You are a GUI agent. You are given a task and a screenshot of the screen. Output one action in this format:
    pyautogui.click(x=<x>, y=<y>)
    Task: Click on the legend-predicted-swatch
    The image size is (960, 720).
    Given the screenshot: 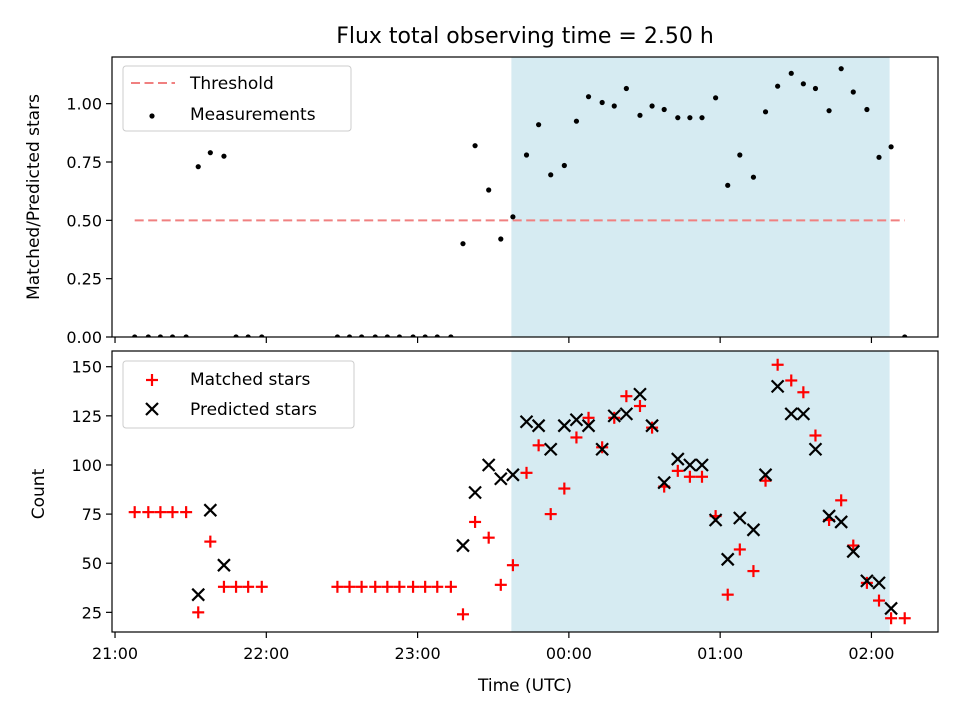 What is the action you would take?
    pyautogui.click(x=152, y=409)
    